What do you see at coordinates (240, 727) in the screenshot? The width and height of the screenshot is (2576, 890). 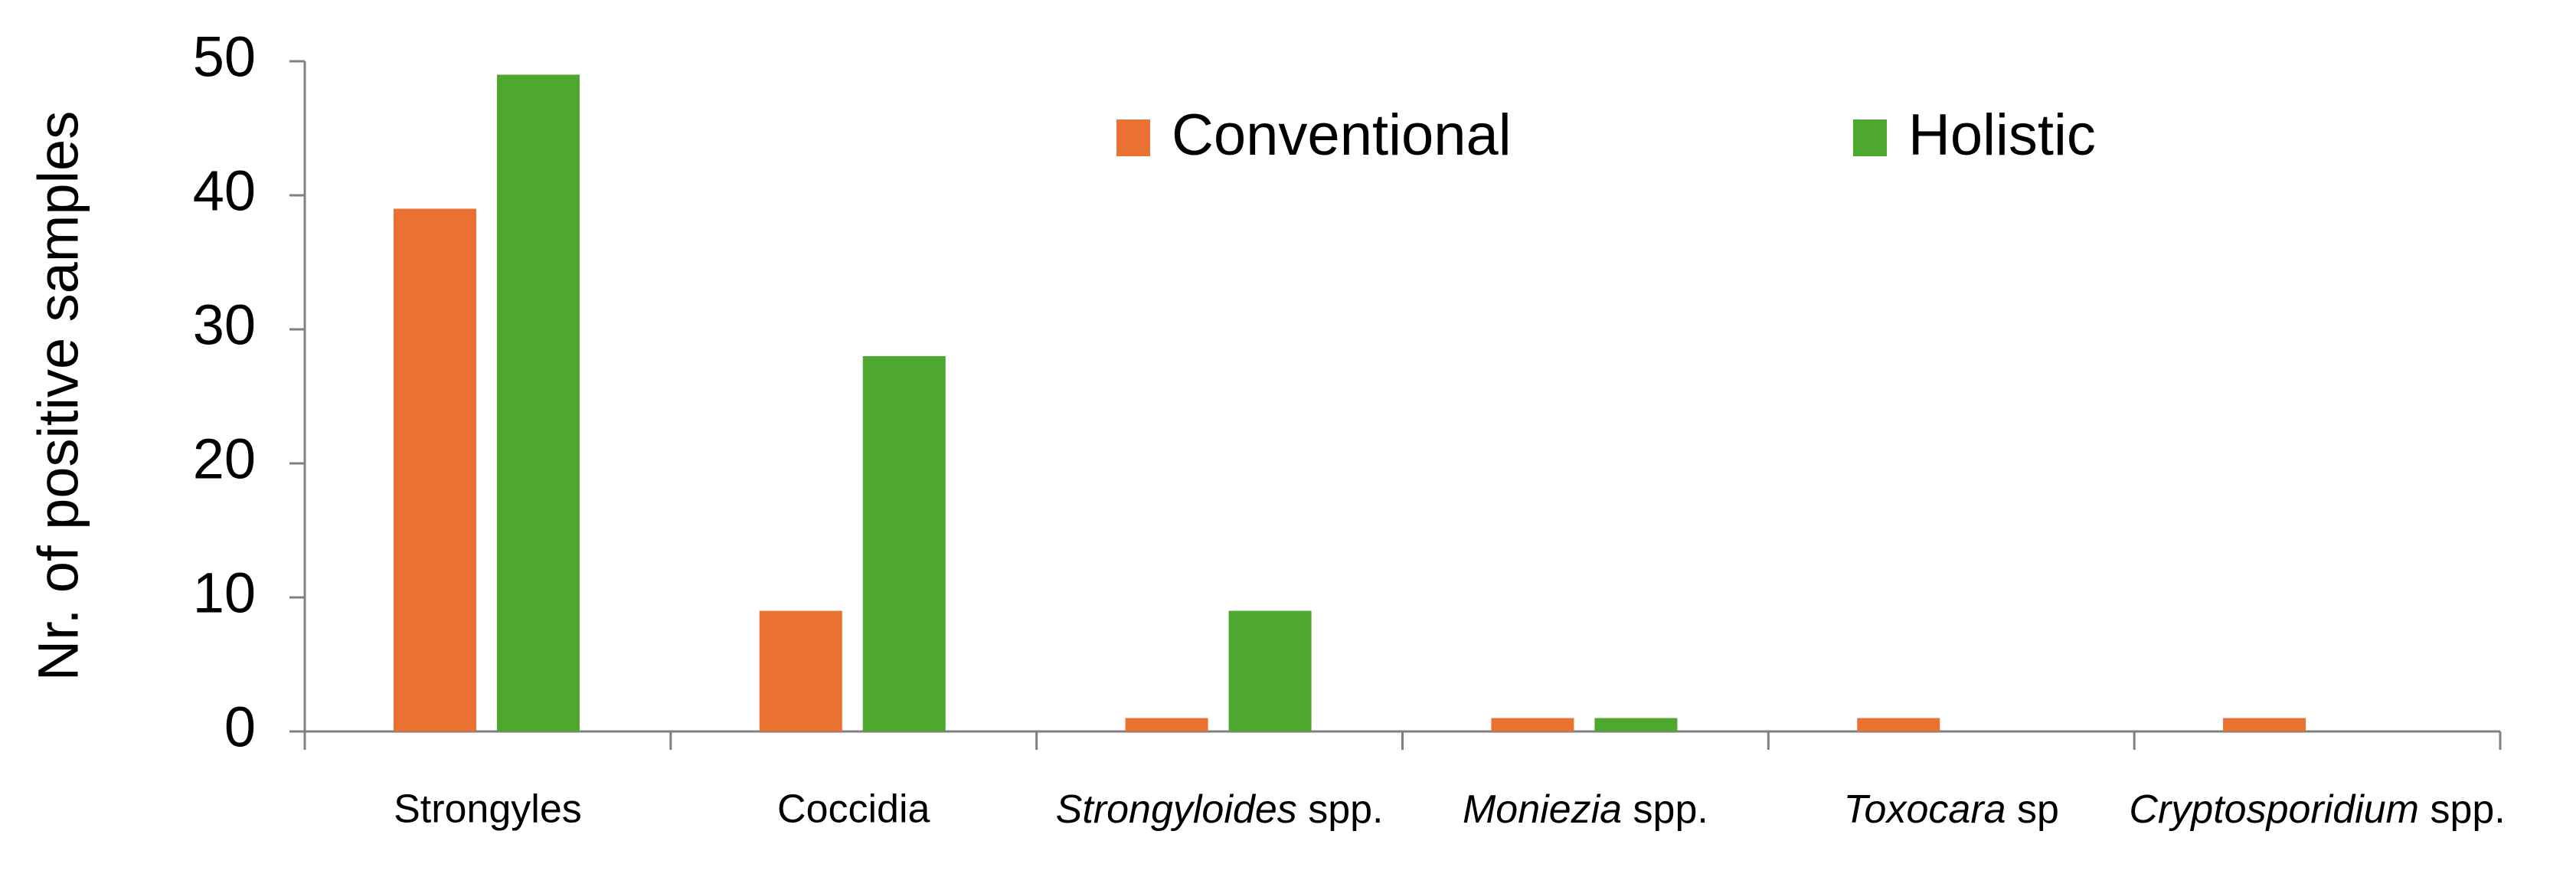 I see `y-tick-label: 0` at bounding box center [240, 727].